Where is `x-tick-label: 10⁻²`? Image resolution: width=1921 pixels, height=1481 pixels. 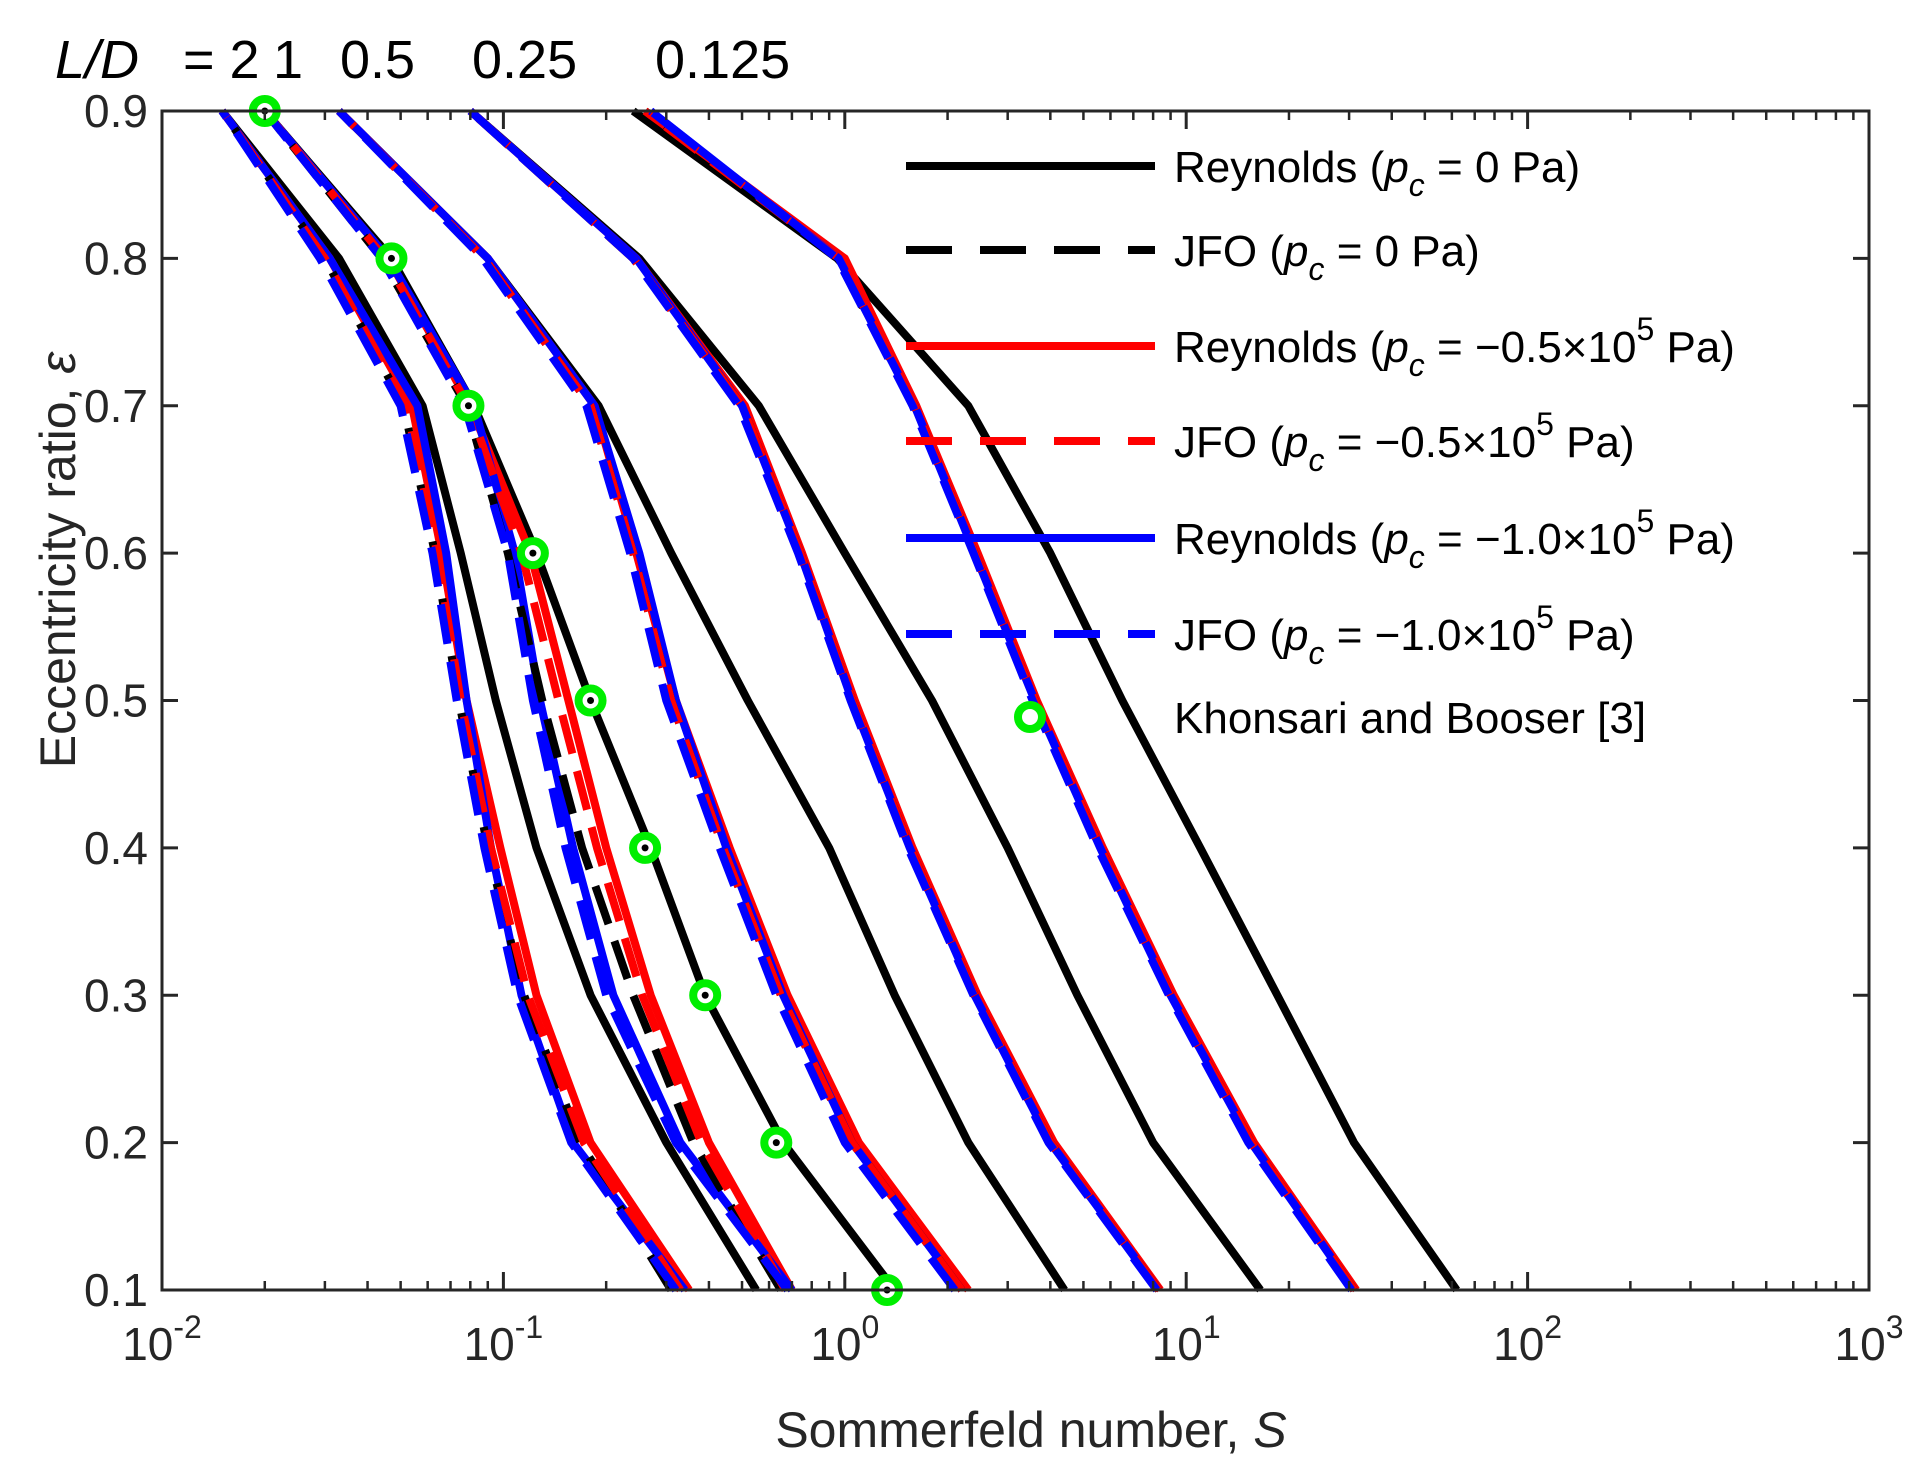
x-tick-label: 10⁻² is located at coordinates (162, 1339).